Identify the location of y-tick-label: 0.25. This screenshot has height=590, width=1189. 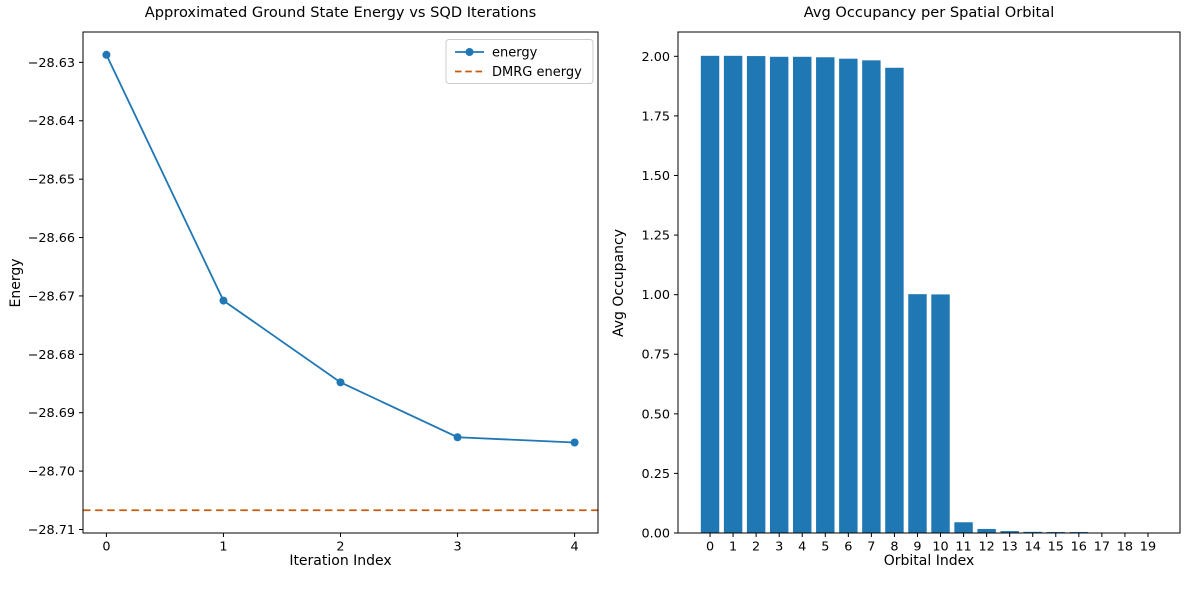
(656, 474).